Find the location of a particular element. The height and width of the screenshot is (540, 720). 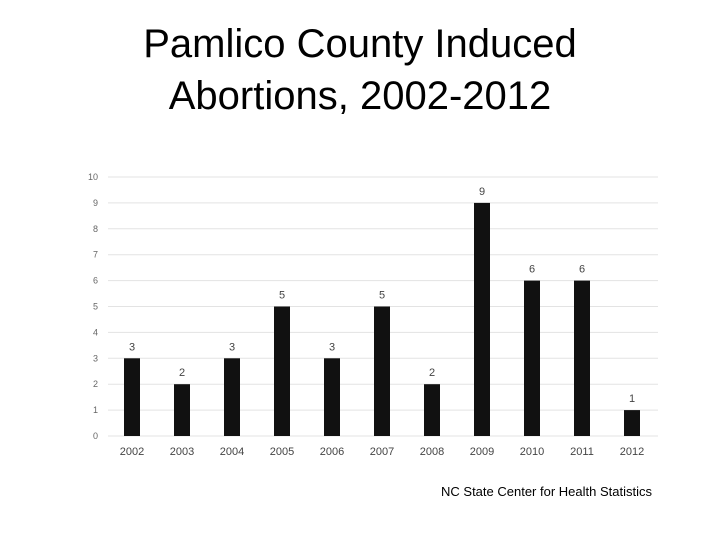

x-tick-label: 2011 is located at coordinates (582, 452).